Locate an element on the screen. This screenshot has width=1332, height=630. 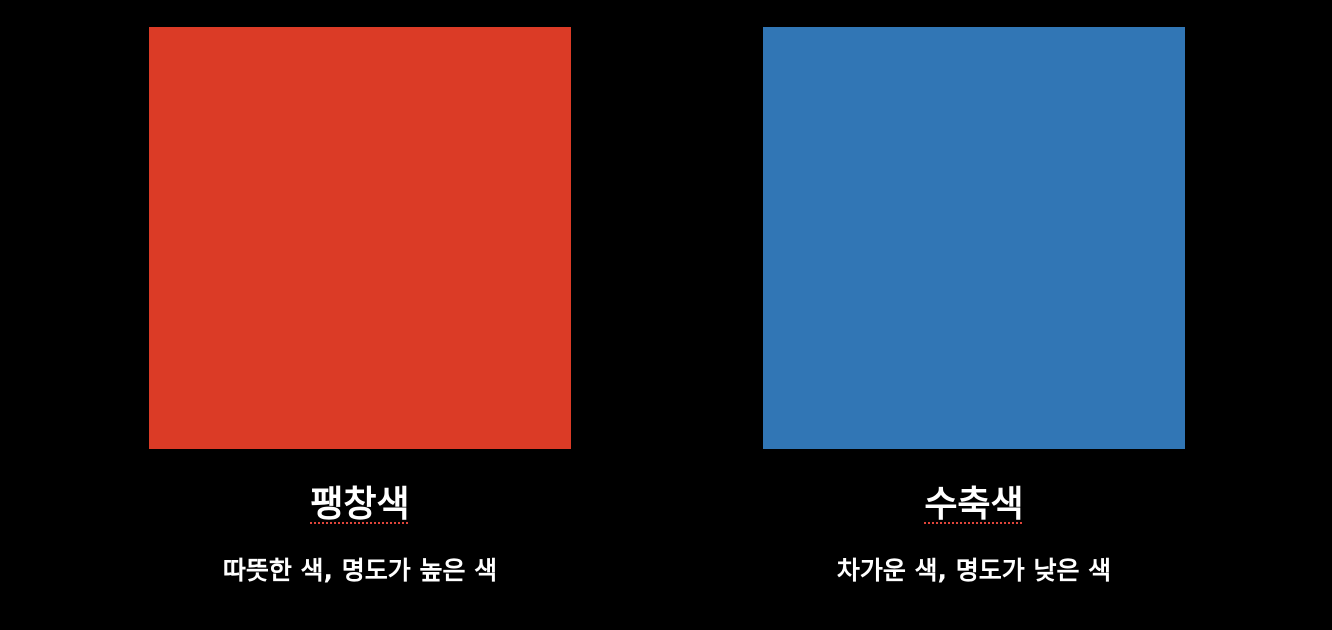
contractive-color-description: 차가운 색, 명도가 낮은 색 is located at coordinates (974, 570).